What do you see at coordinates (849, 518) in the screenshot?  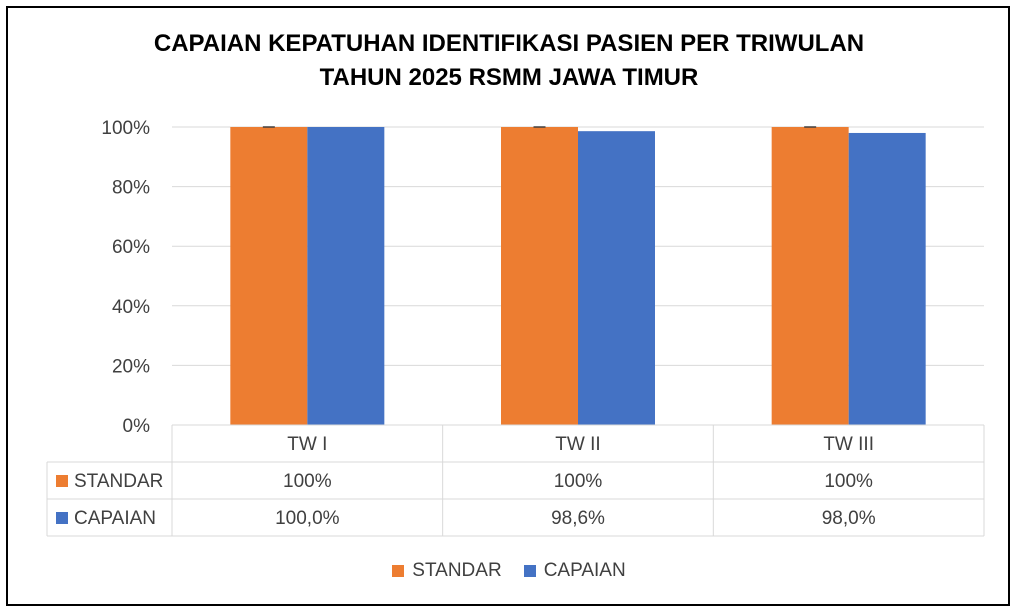 I see `table-value-capaian: 98,0%` at bounding box center [849, 518].